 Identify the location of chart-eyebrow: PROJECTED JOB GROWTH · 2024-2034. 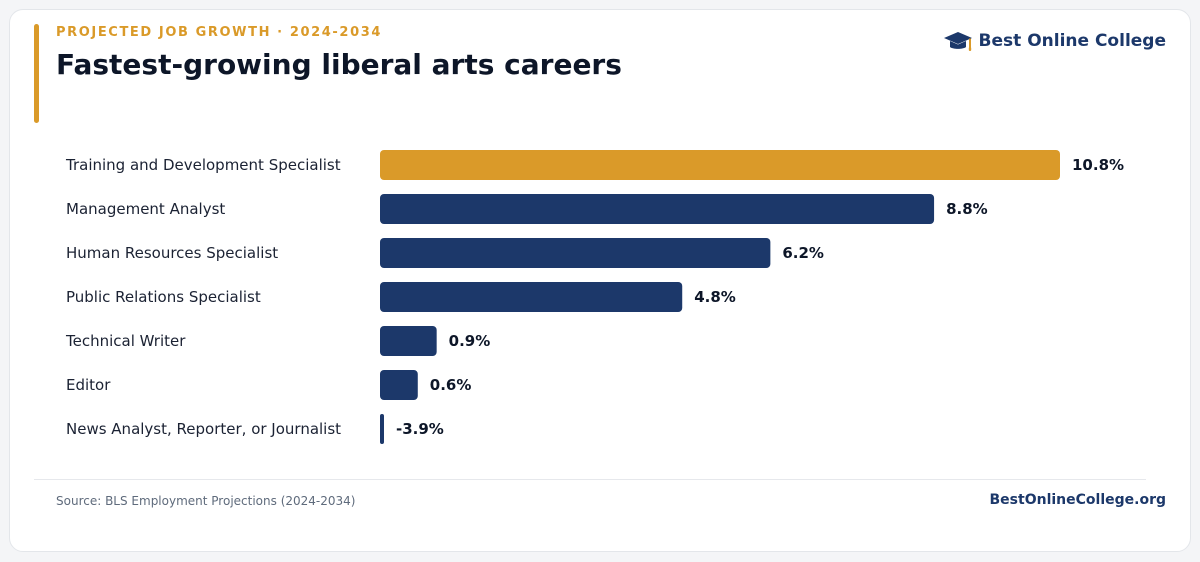
(219, 32).